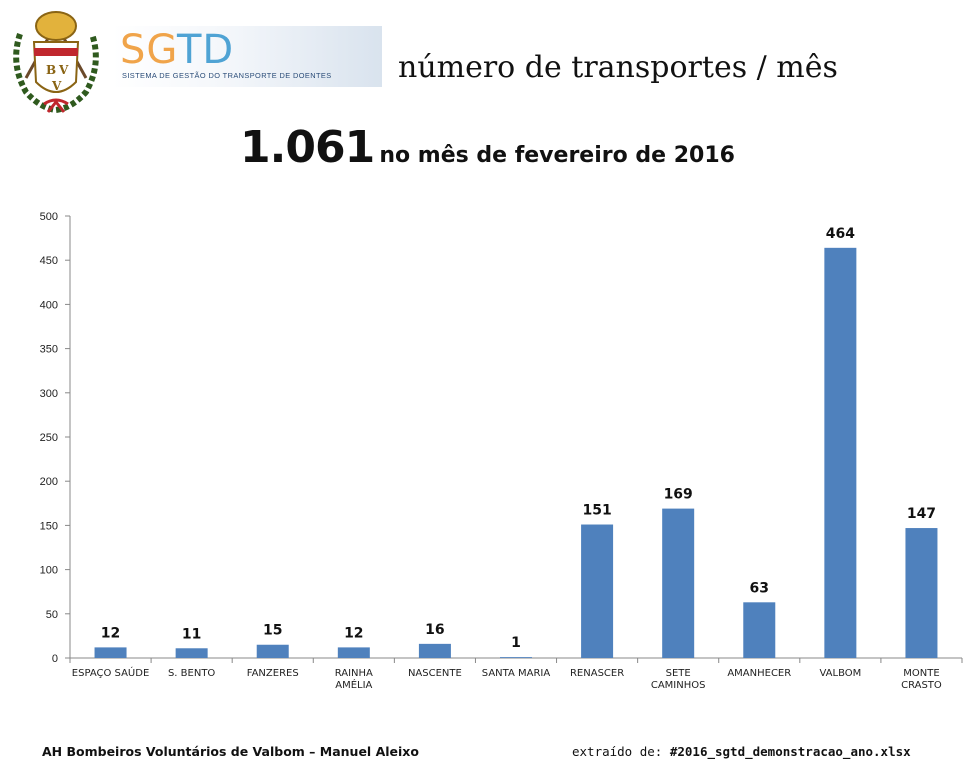  I want to click on x-tick-label-line: CAMINHOS, so click(678, 685).